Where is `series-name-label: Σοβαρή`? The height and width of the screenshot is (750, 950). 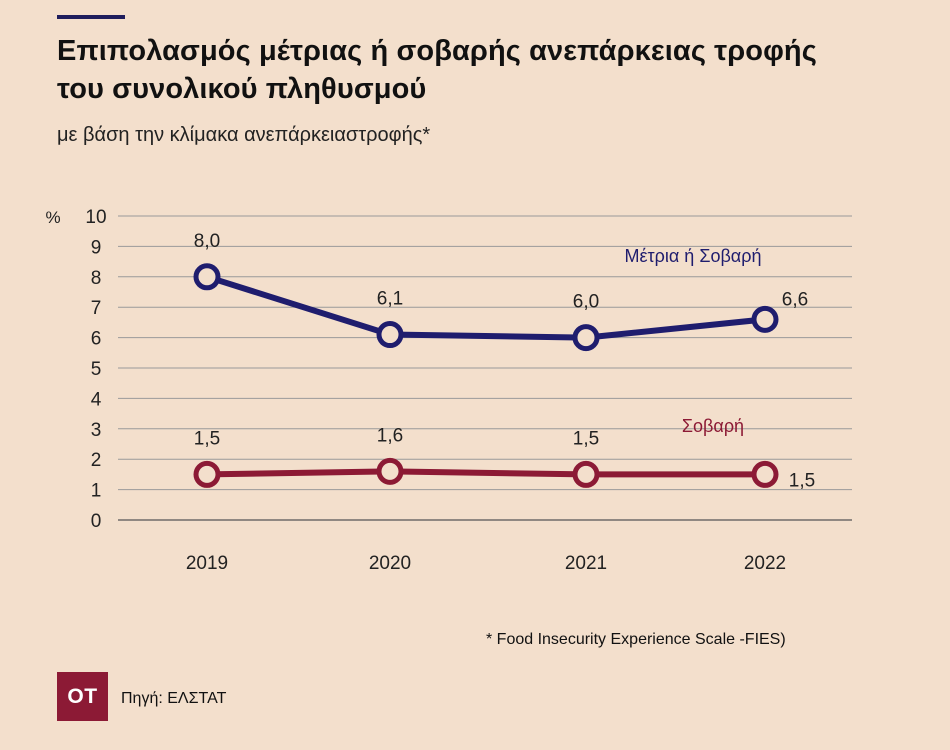
series-name-label: Σοβαρή is located at coordinates (713, 426).